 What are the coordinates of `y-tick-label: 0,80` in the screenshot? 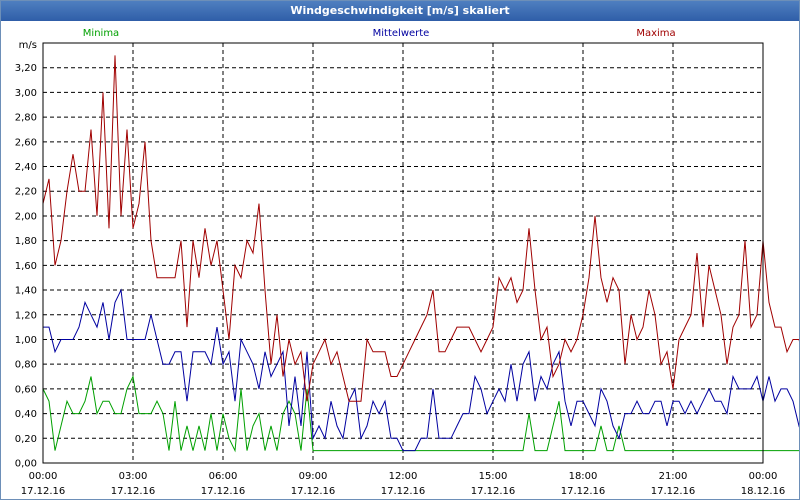 It's located at (26, 365).